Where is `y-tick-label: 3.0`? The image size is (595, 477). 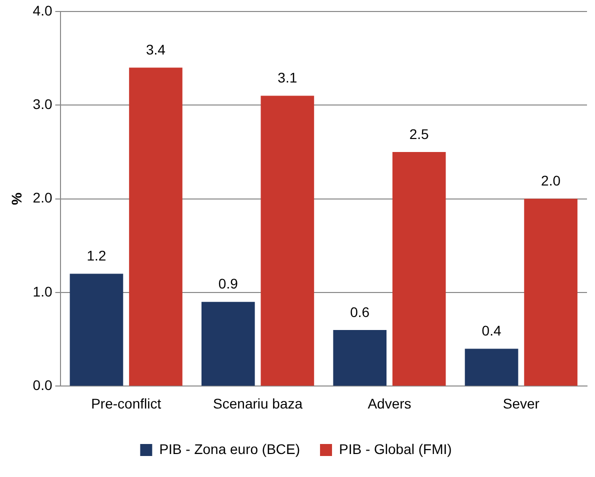
y-tick-label: 3.0 is located at coordinates (42, 104).